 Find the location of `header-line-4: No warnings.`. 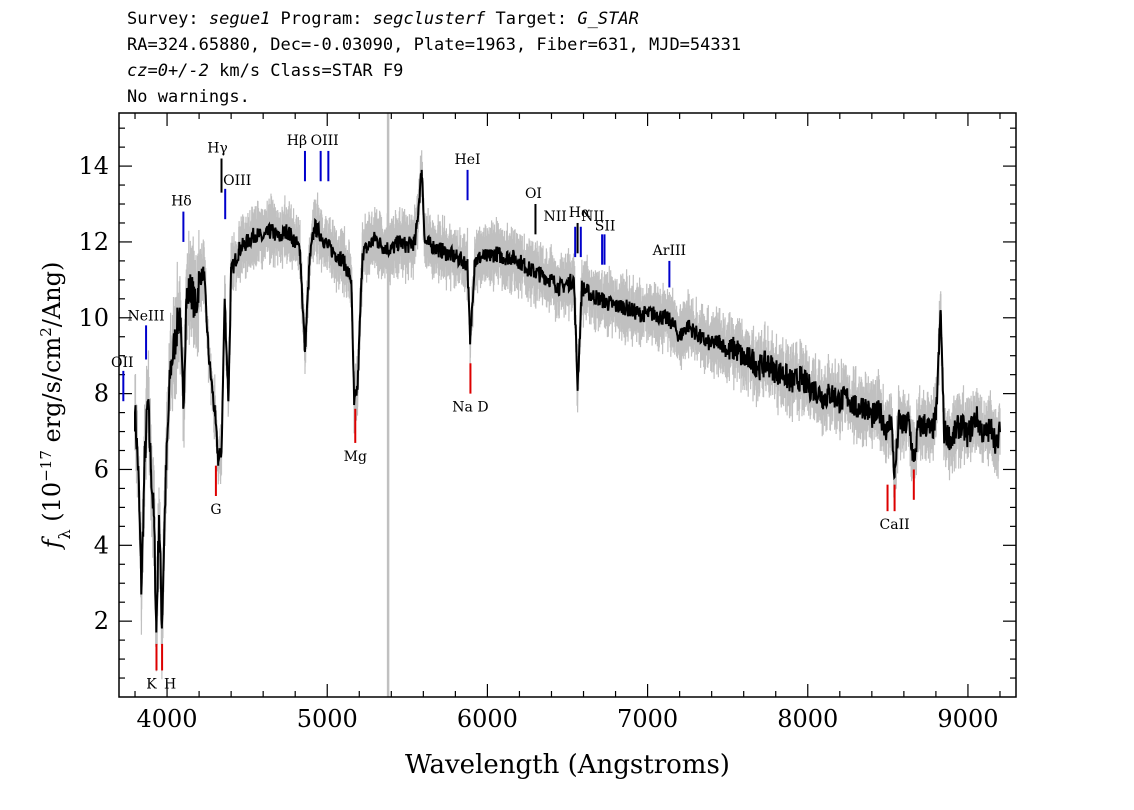

header-line-4: No warnings. is located at coordinates (188, 97).